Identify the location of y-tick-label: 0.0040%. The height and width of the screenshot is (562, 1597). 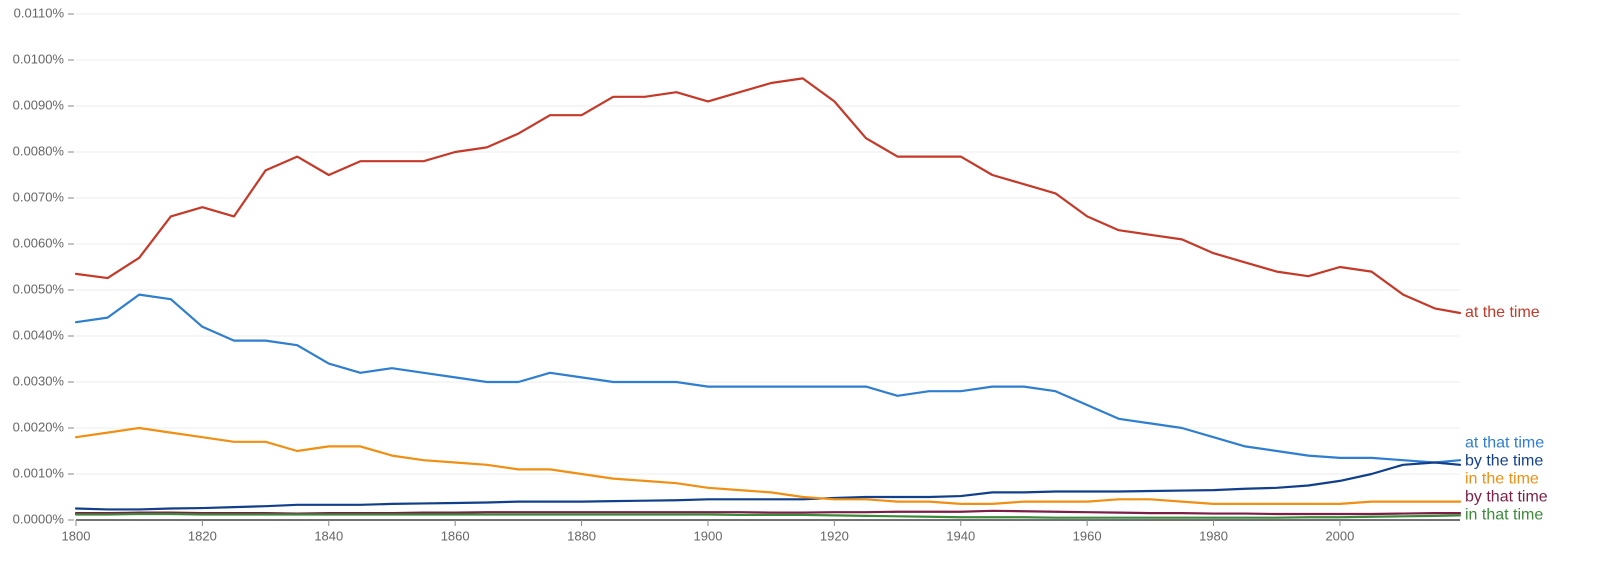
(39, 334).